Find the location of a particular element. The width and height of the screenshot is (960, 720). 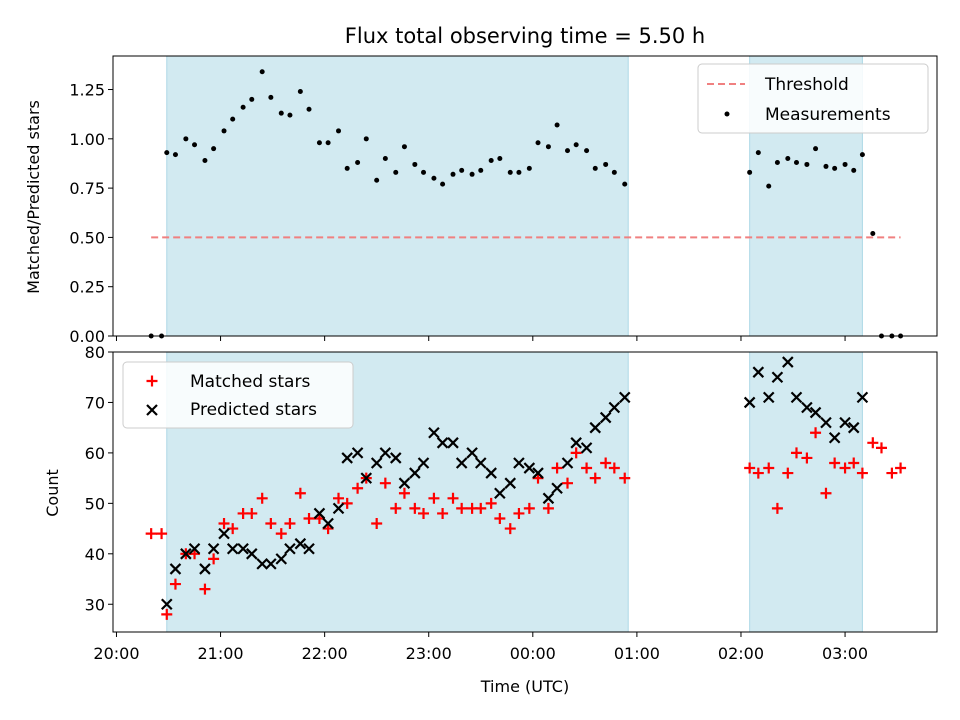

y-tick-label: 0.25 is located at coordinates (87, 287).